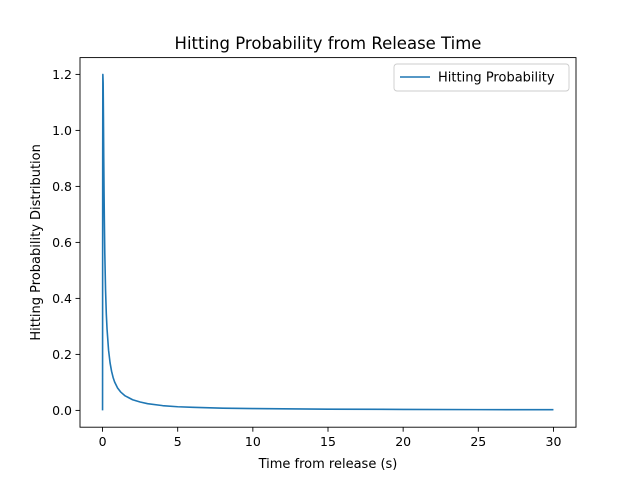 This screenshot has width=640, height=480. I want to click on y-tick-label: 0.4, so click(62, 298).